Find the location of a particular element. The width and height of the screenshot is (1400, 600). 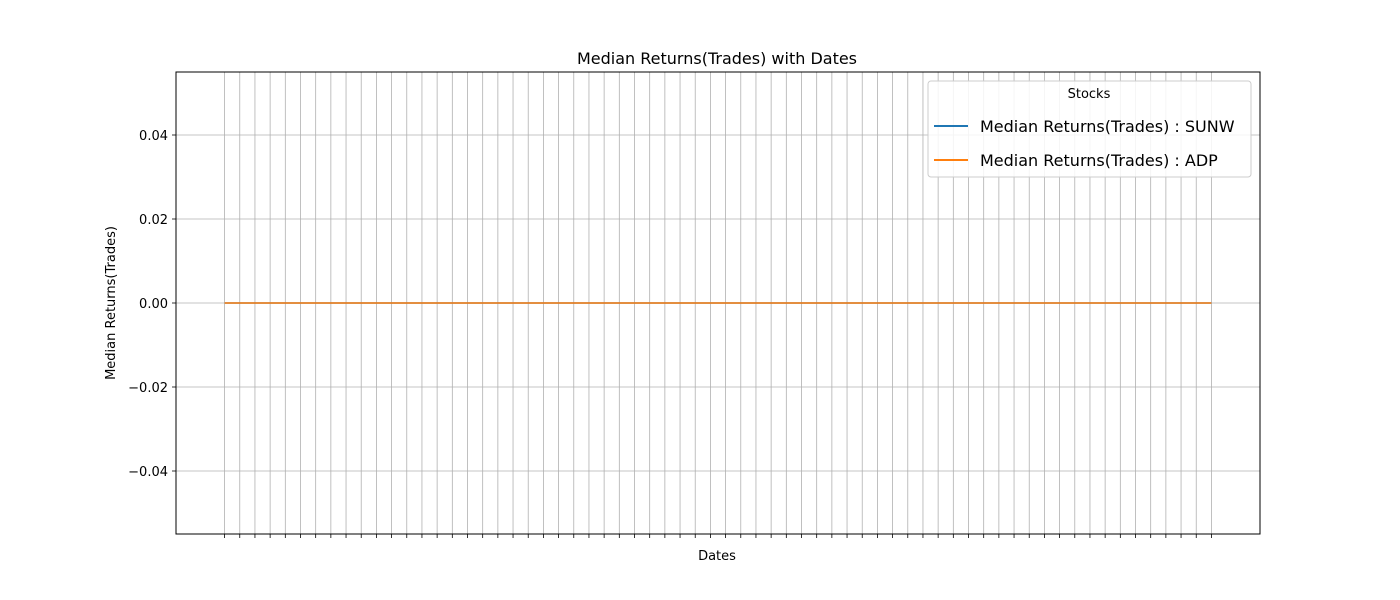

y-axis-label: Median Returns(Trades) is located at coordinates (111, 303).